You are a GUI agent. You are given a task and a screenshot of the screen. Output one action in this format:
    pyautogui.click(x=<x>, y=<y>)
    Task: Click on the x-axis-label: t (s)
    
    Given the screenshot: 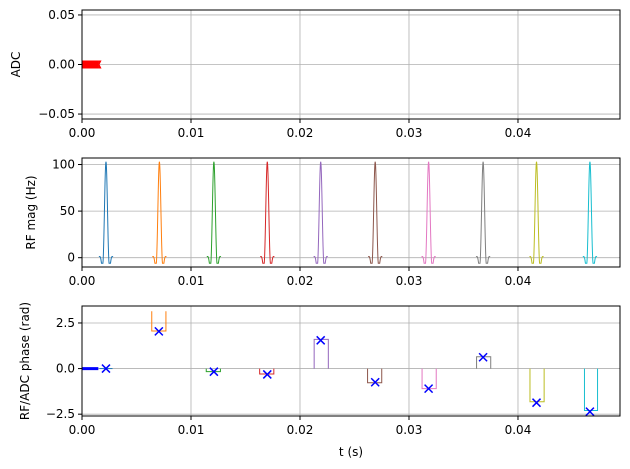 What is the action you would take?
    pyautogui.click(x=351, y=452)
    